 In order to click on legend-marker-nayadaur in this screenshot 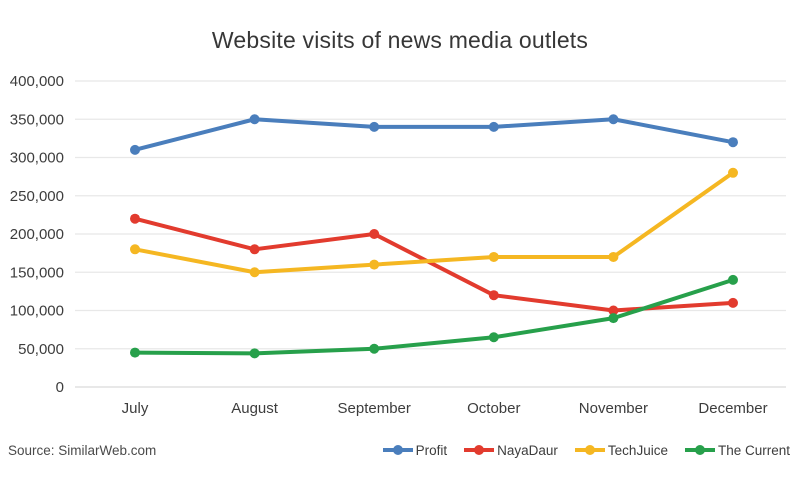, I will do `click(479, 450)`.